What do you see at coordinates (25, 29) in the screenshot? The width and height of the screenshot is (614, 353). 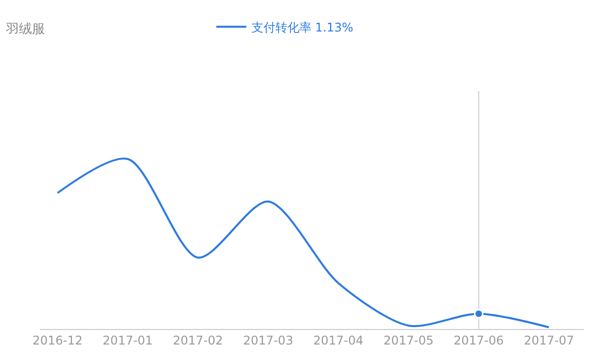 I see `chart-title: 羽绒服` at bounding box center [25, 29].